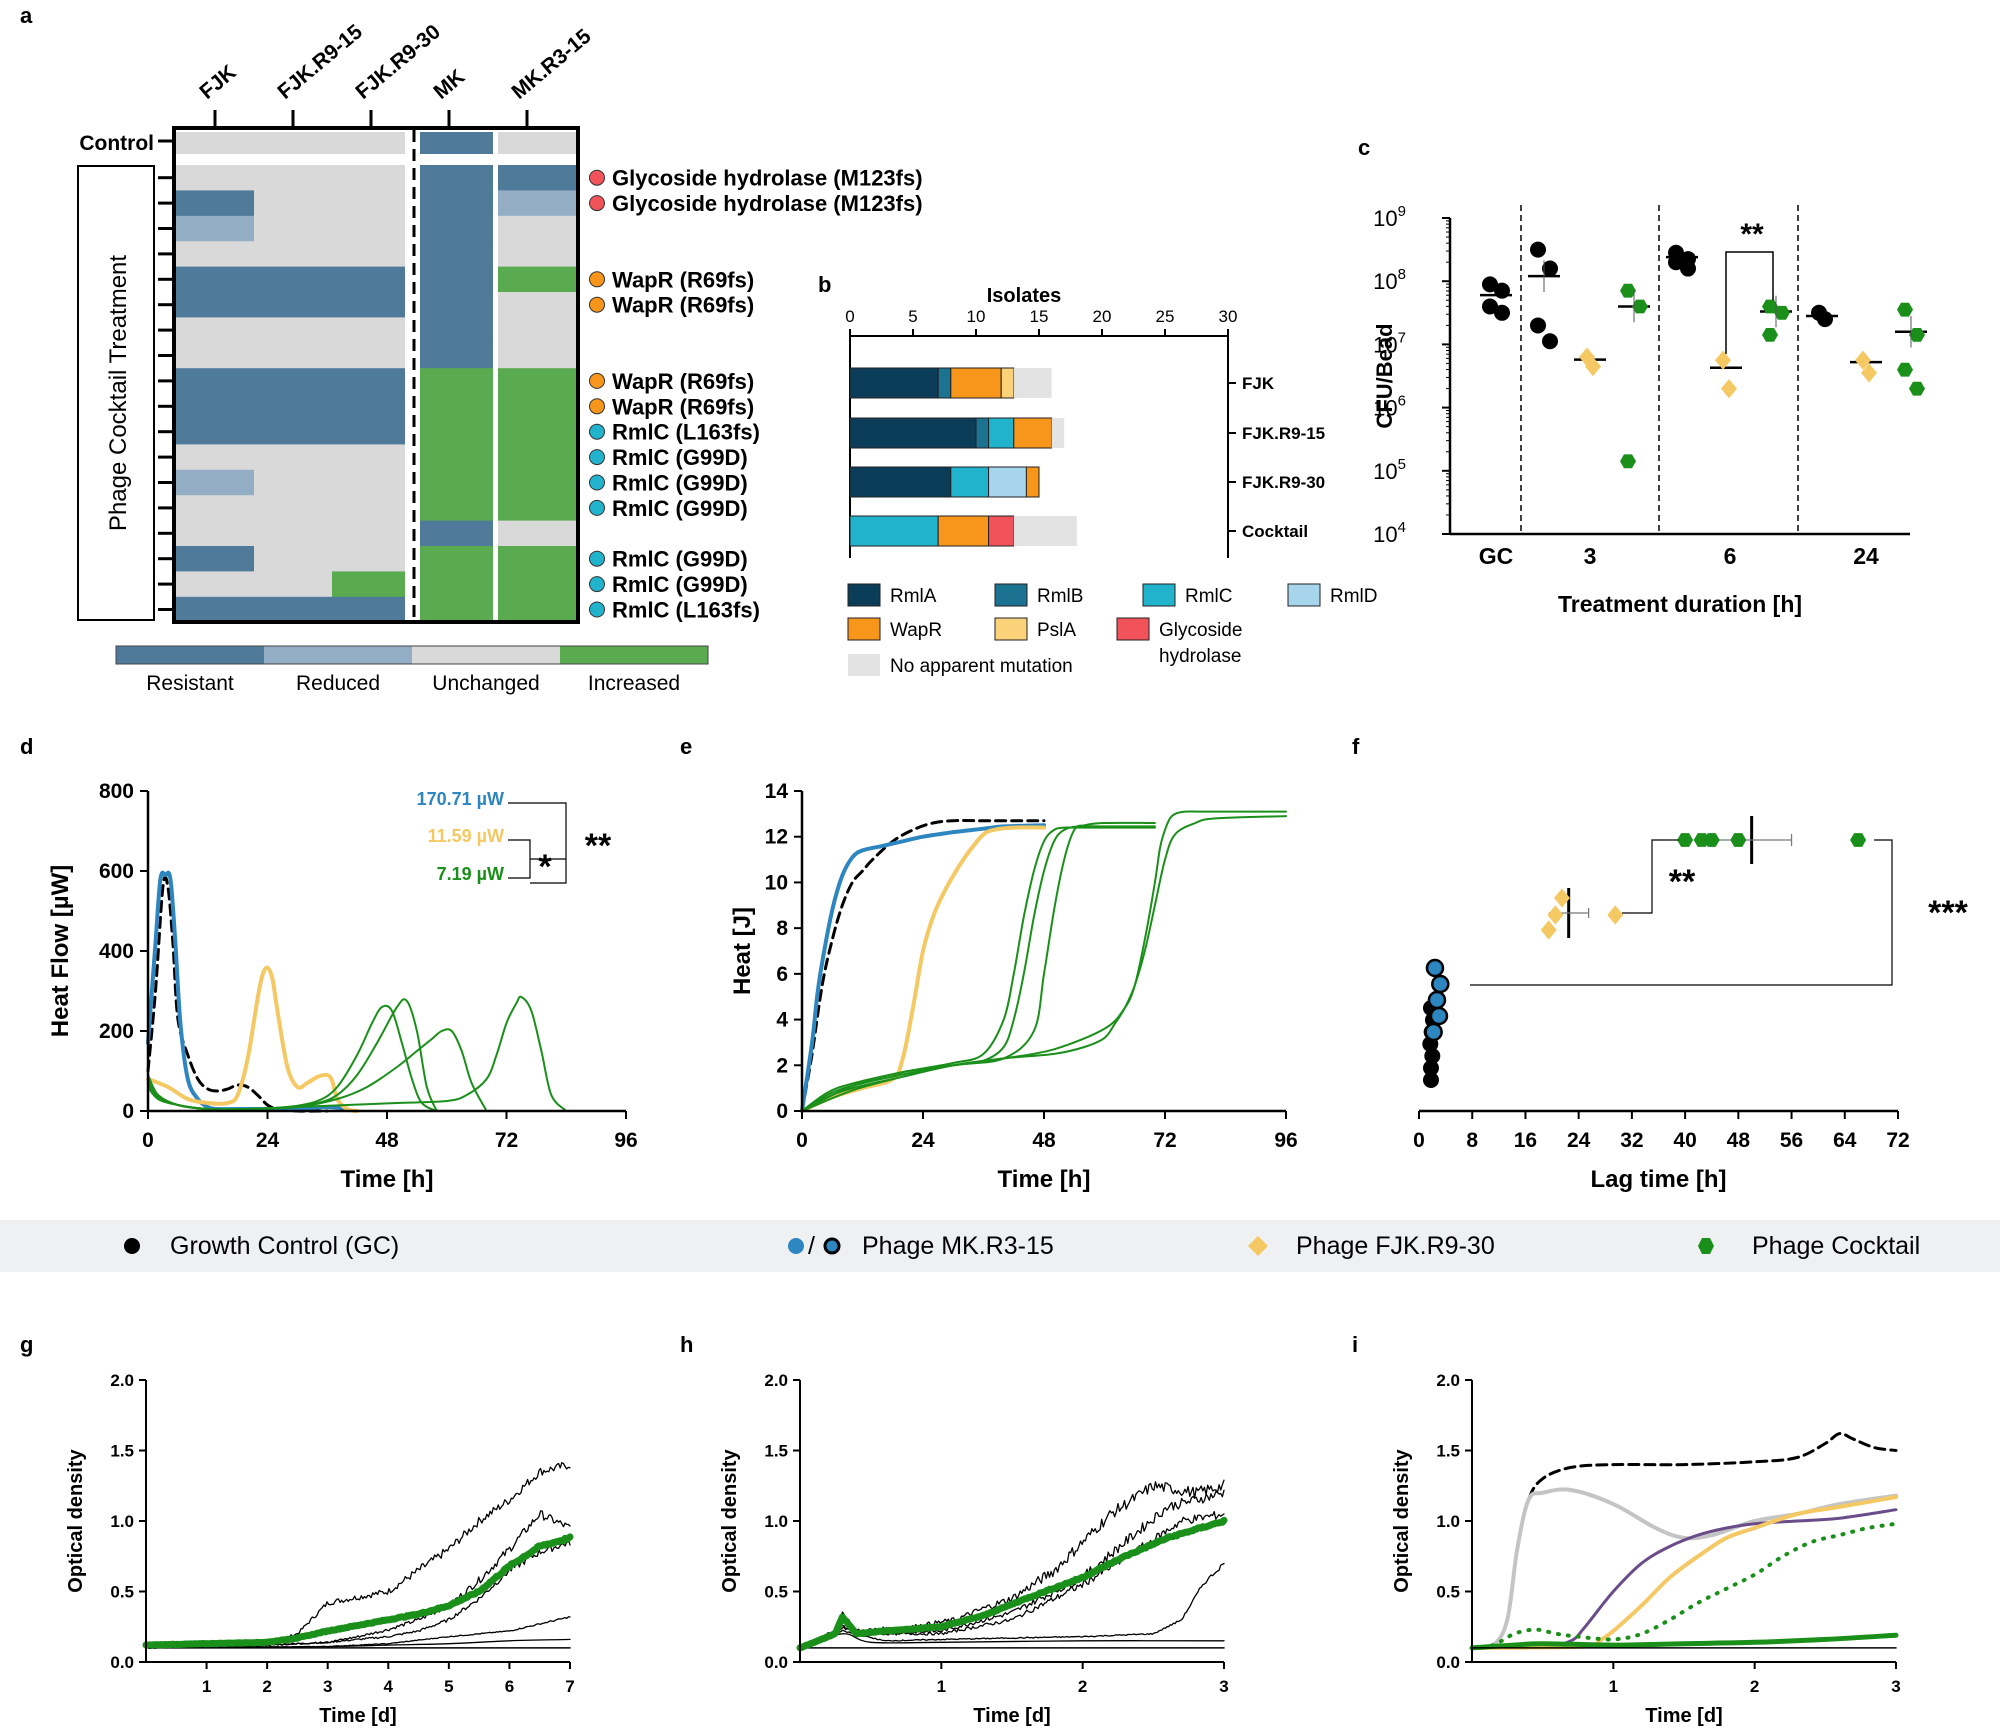  Describe the element at coordinates (1283, 482) in the screenshot. I see `category-label: FJK.R9-30` at that location.